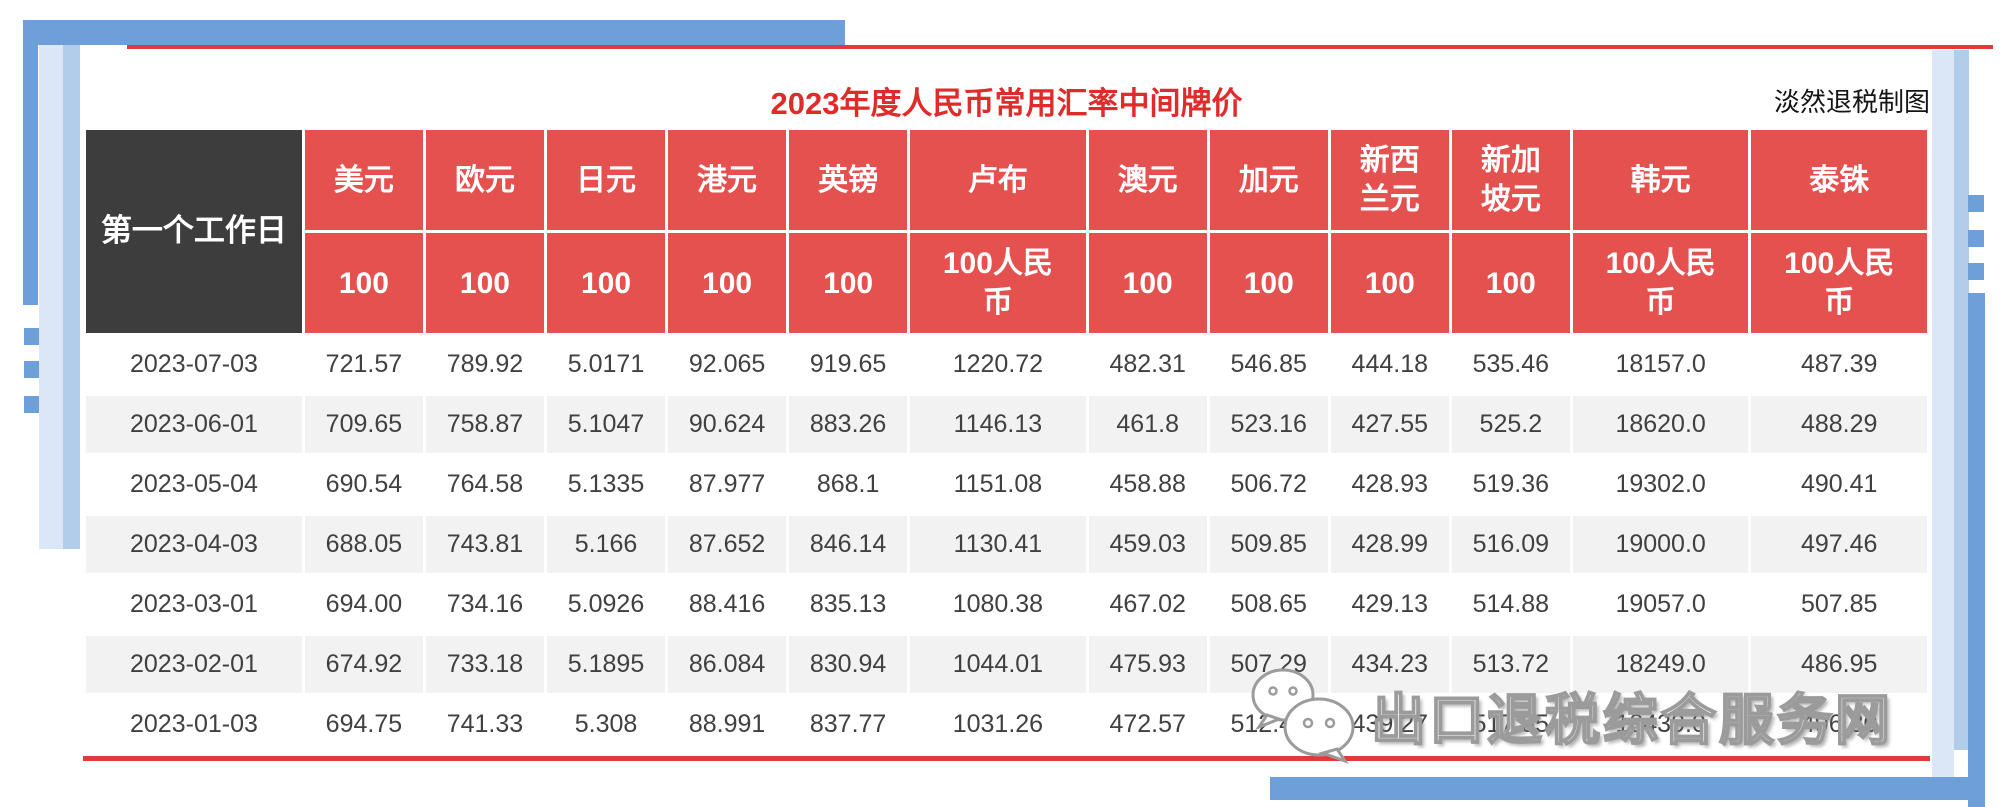 This screenshot has width=2005, height=807. What do you see at coordinates (1510, 724) in the screenshot?
I see `rate-cell: 517.85` at bounding box center [1510, 724].